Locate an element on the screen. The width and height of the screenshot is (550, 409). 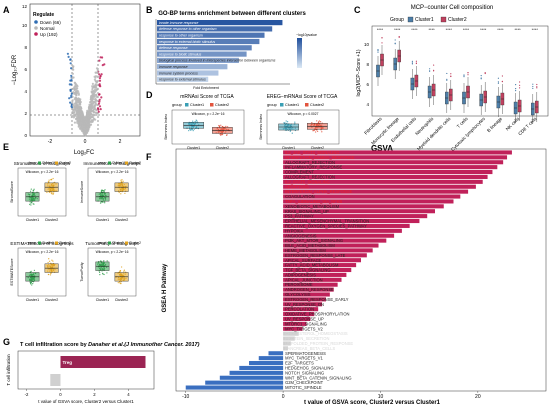
mcp-legend-cluster1: Cluster1 is located at coordinates (424, 20).